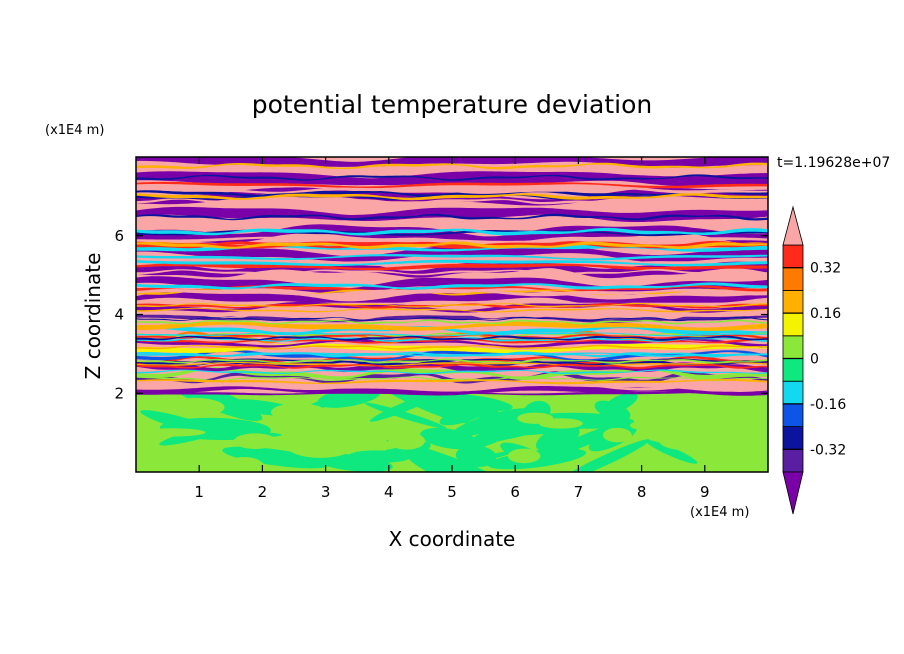 The image size is (904, 654). I want to click on y-tick-label: 4, so click(119, 315).